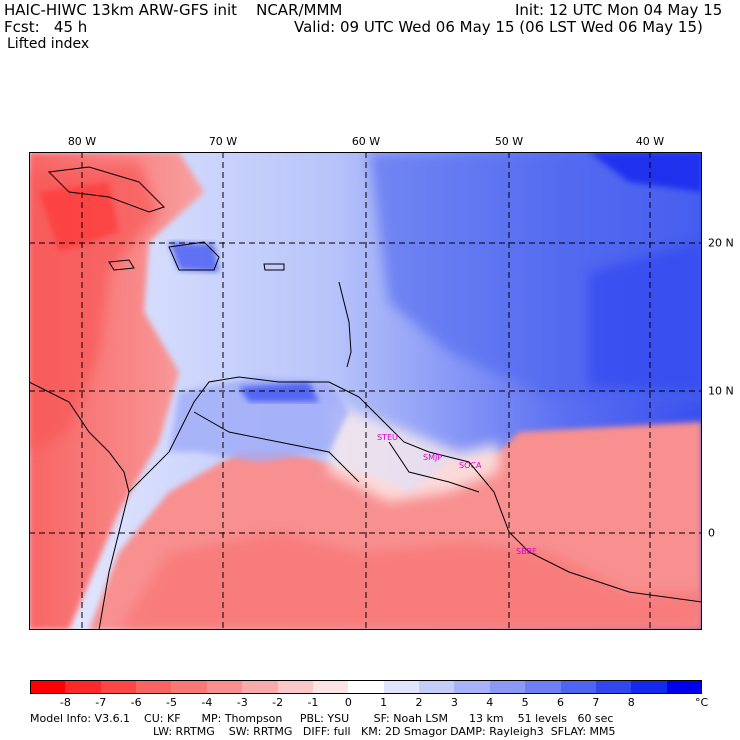  Describe the element at coordinates (121, 265) in the screenshot. I see `coast-jamaica` at that location.